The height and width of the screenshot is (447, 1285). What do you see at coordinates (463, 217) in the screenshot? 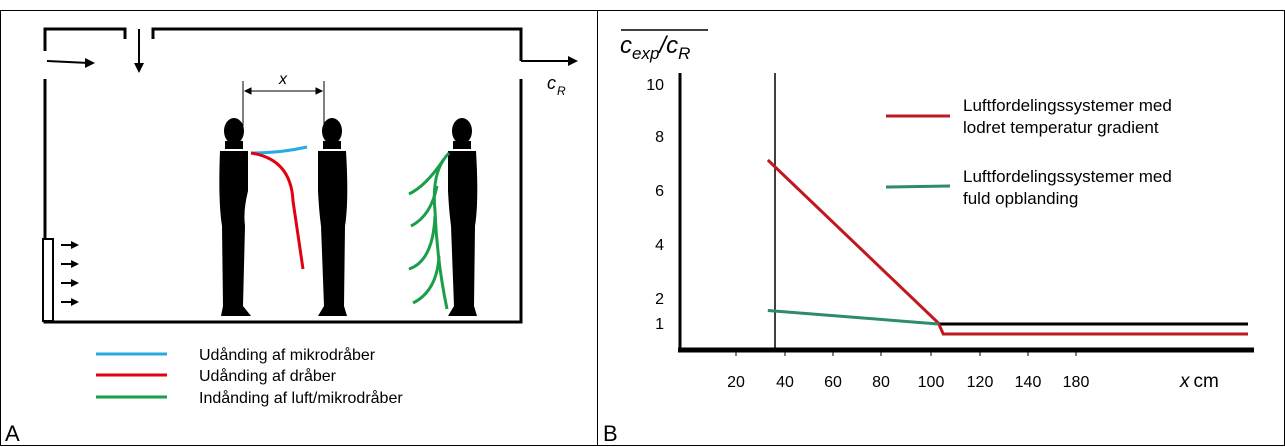
I see `person-right-icon` at bounding box center [463, 217].